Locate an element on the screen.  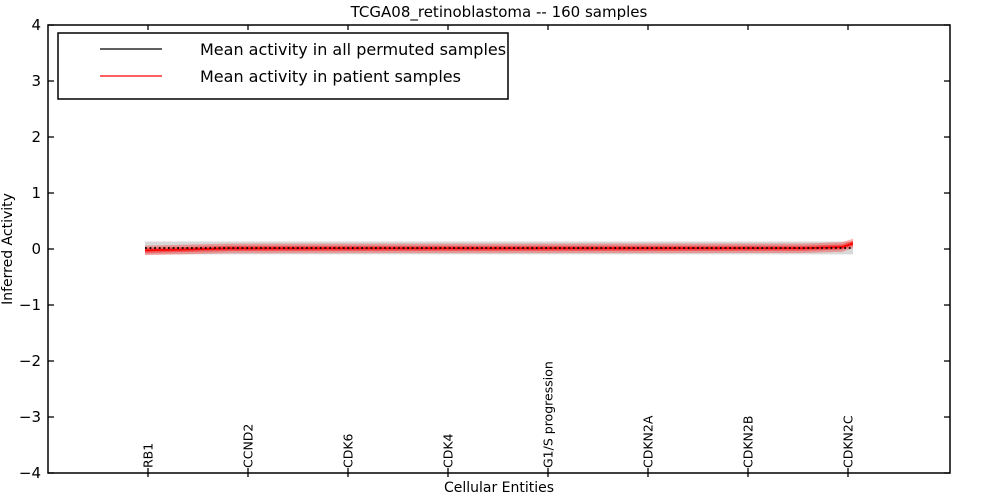
y-tick-label: −3 is located at coordinates (30, 417).